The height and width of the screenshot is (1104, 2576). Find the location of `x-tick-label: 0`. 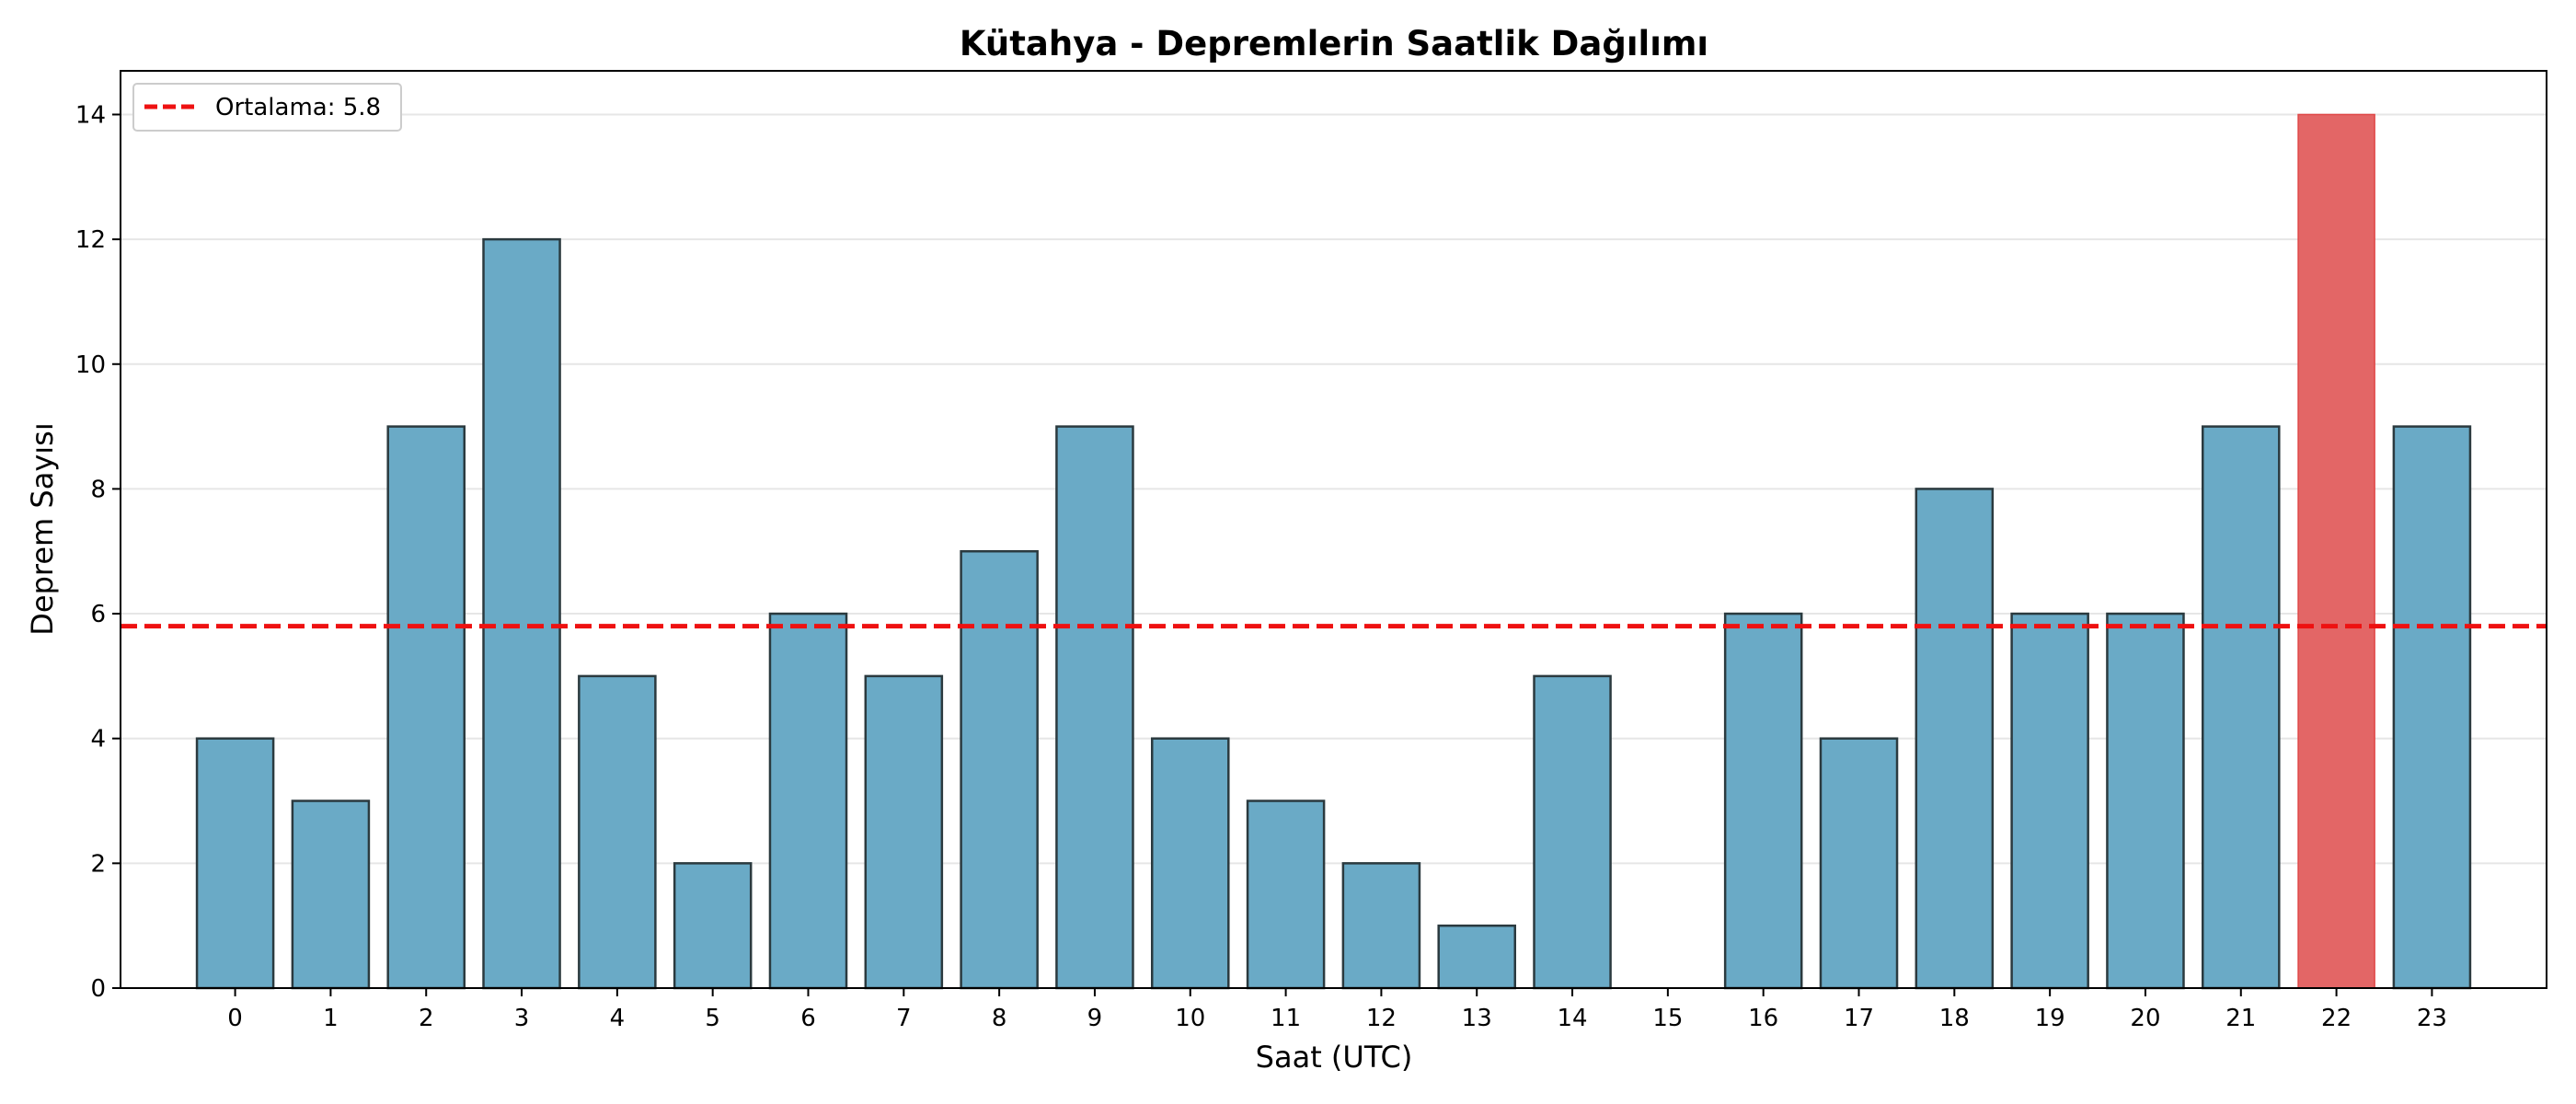

x-tick-label: 0 is located at coordinates (235, 1018).